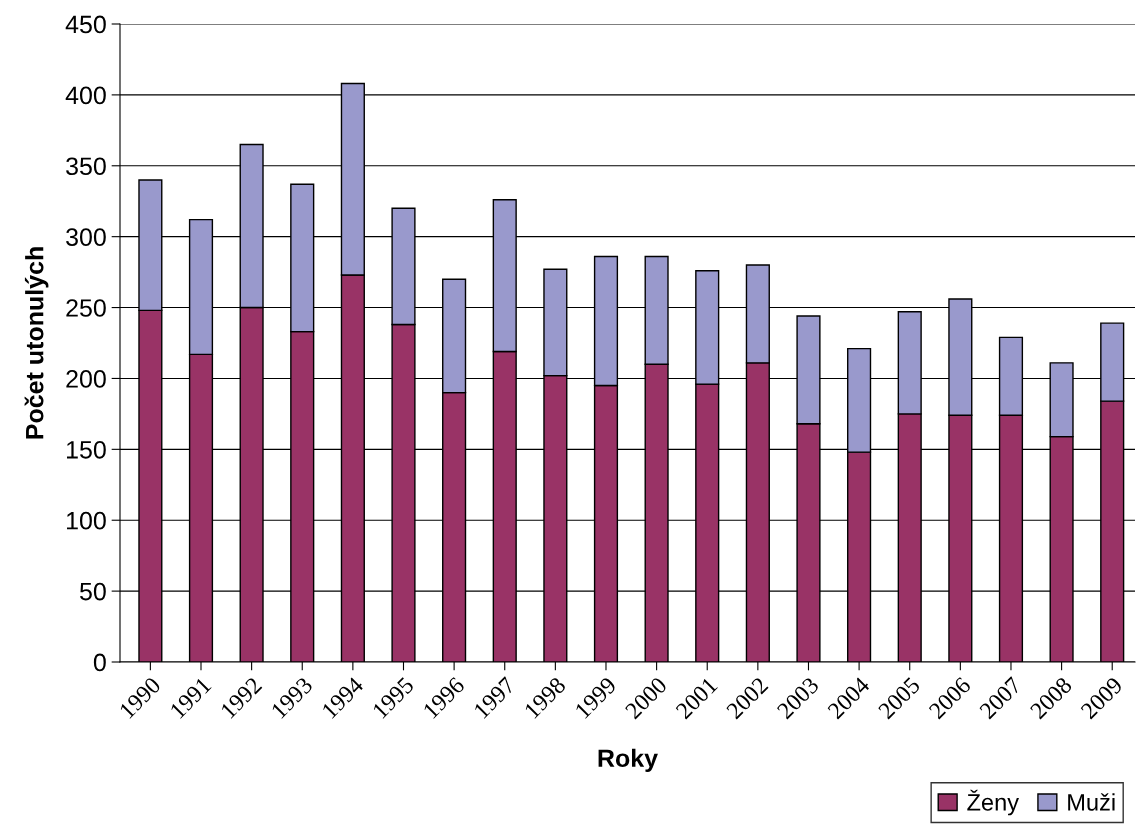 The height and width of the screenshot is (836, 1141). What do you see at coordinates (86, 166) in the screenshot?
I see `y-tick-label: 350` at bounding box center [86, 166].